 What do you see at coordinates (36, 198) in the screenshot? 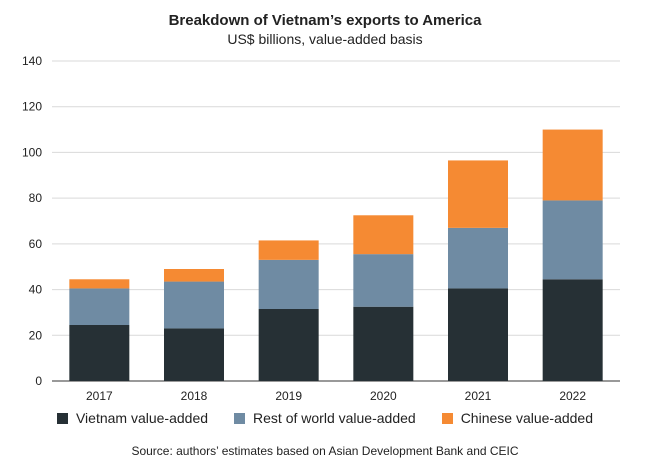
I see `y-tick-label: 80` at bounding box center [36, 198].